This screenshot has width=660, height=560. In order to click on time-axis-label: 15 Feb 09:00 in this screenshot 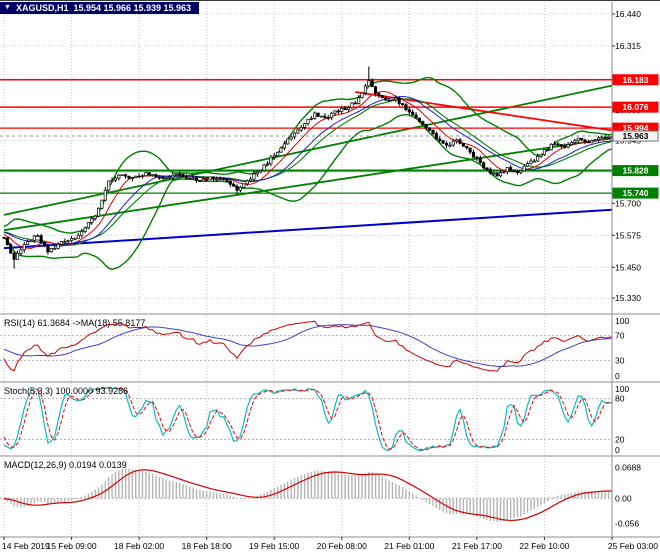, I will do `click(72, 546)`.